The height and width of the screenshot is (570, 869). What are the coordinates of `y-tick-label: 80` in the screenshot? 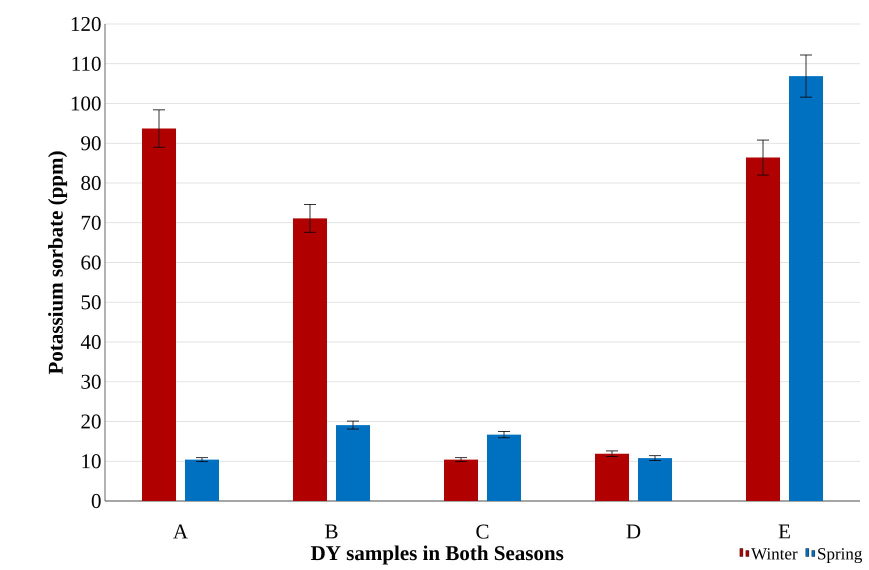 It's located at (91, 183).